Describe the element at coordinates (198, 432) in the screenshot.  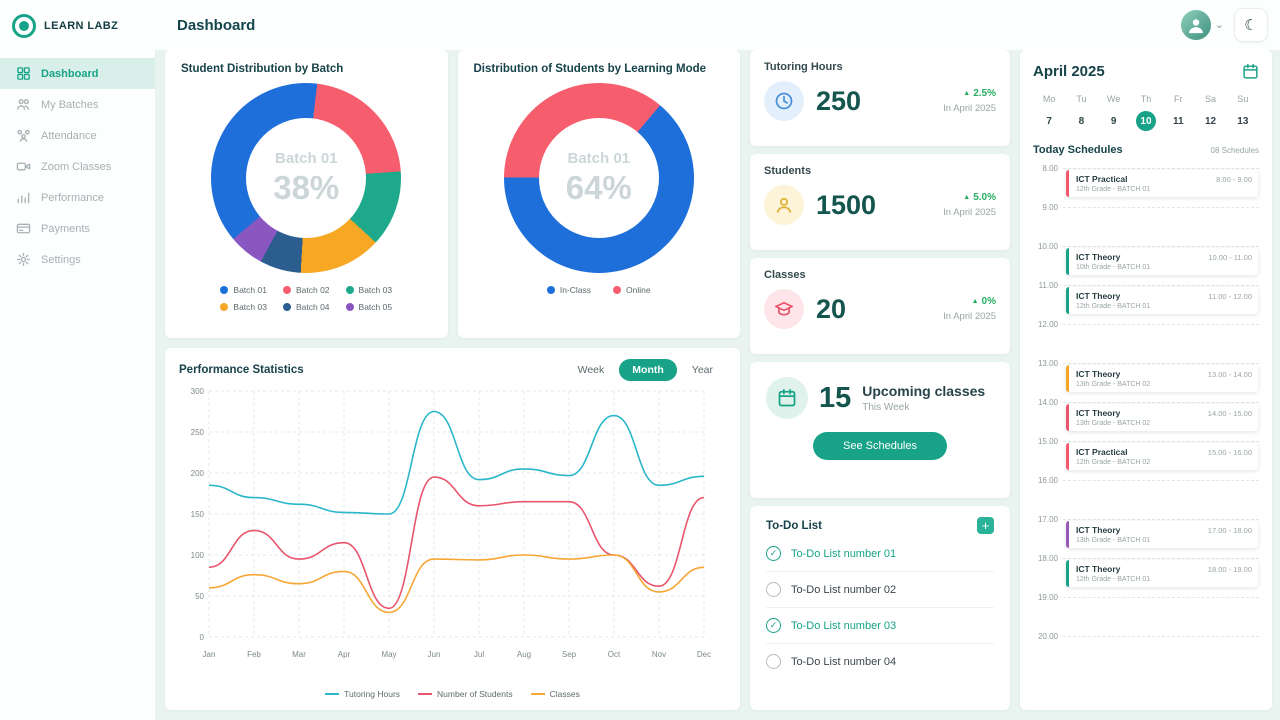
I see `svg-text: 250` at that location.